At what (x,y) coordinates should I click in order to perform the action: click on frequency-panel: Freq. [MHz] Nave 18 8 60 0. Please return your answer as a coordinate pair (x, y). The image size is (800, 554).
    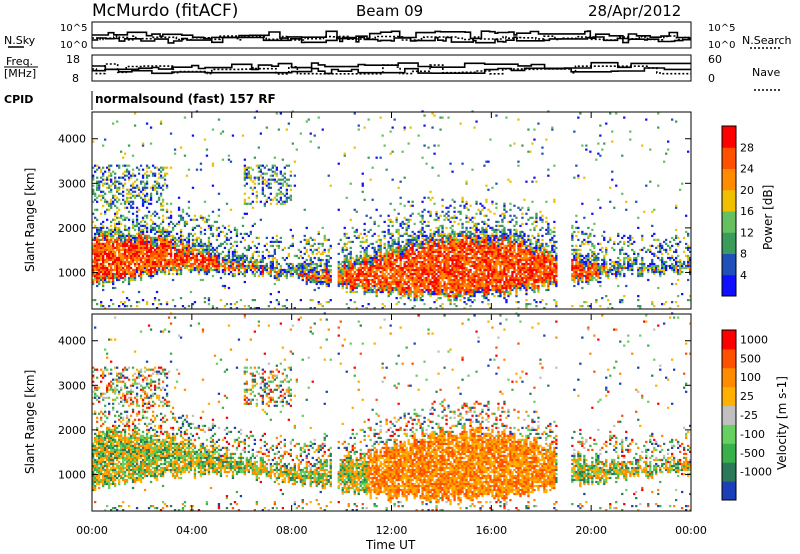
    Looking at the image, I should click on (392, 72).